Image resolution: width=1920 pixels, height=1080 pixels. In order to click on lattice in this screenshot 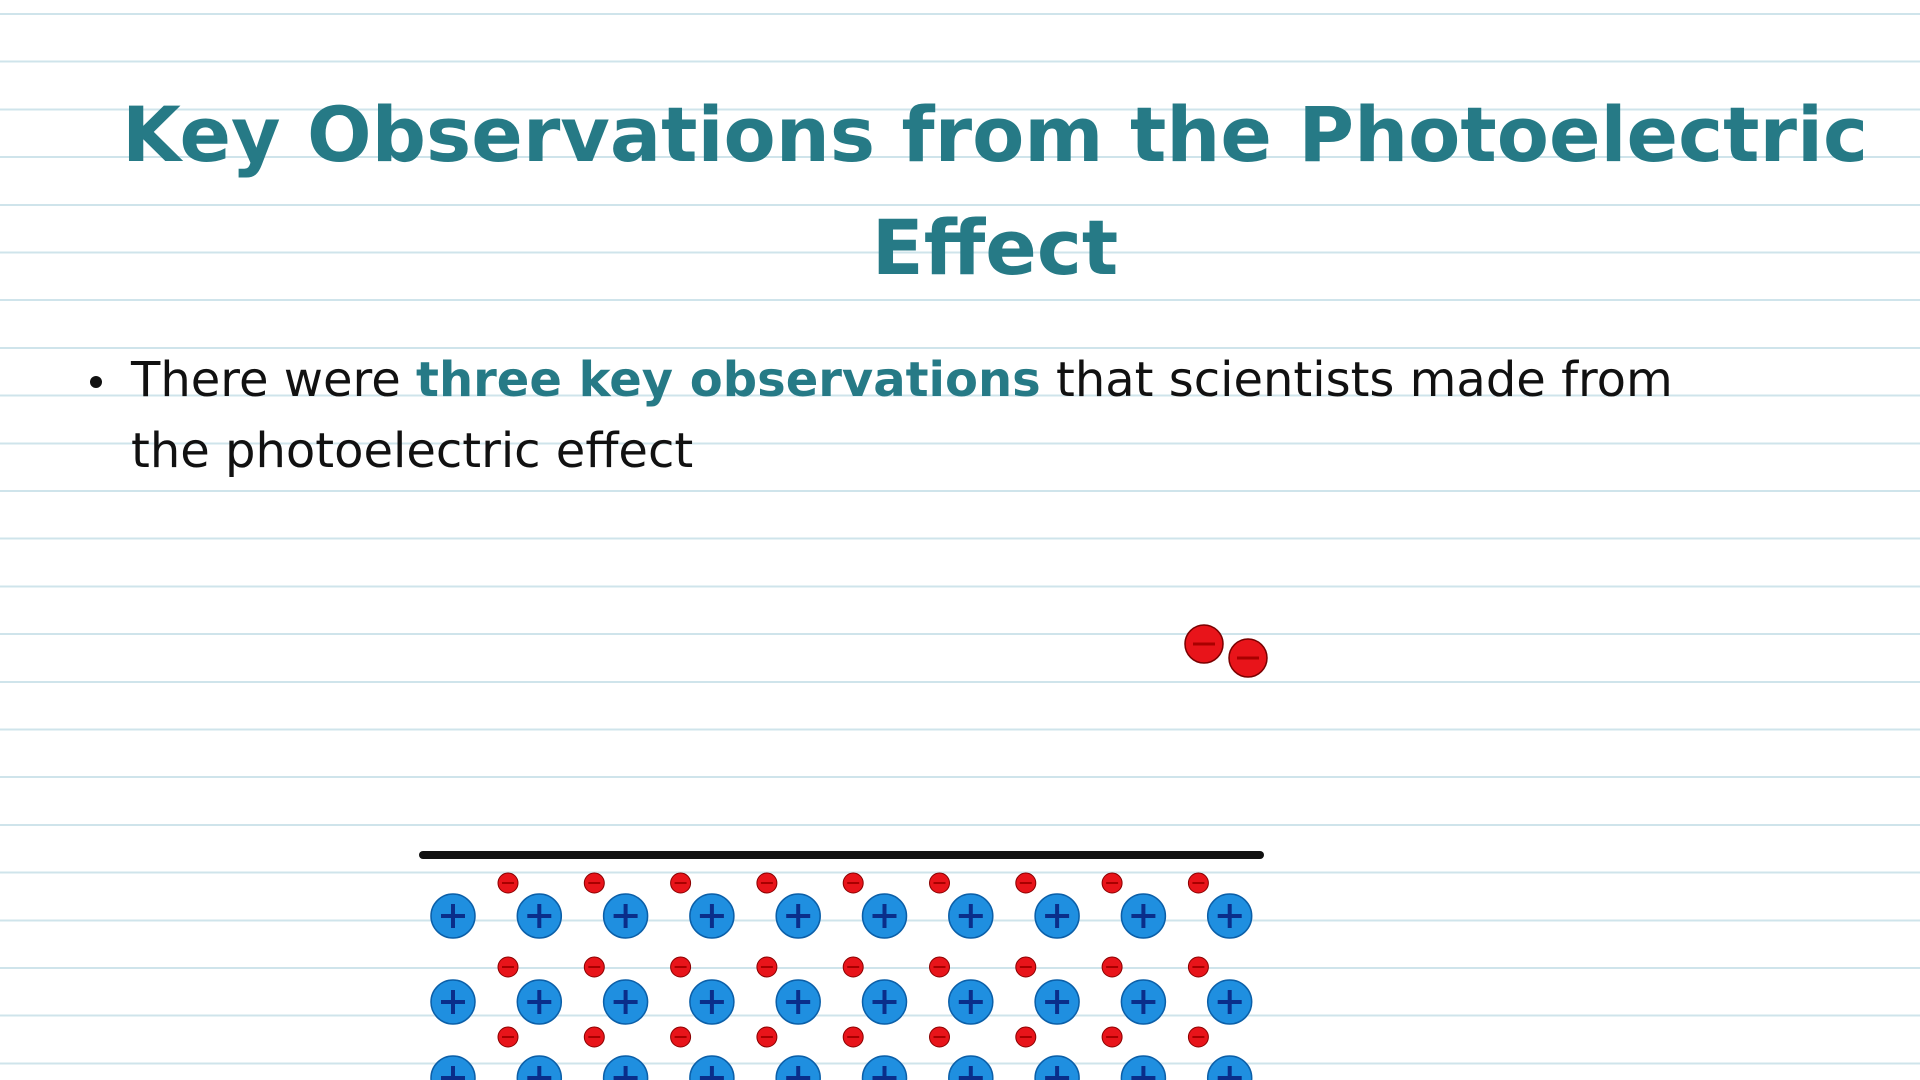, I will do `click(841, 976)`.